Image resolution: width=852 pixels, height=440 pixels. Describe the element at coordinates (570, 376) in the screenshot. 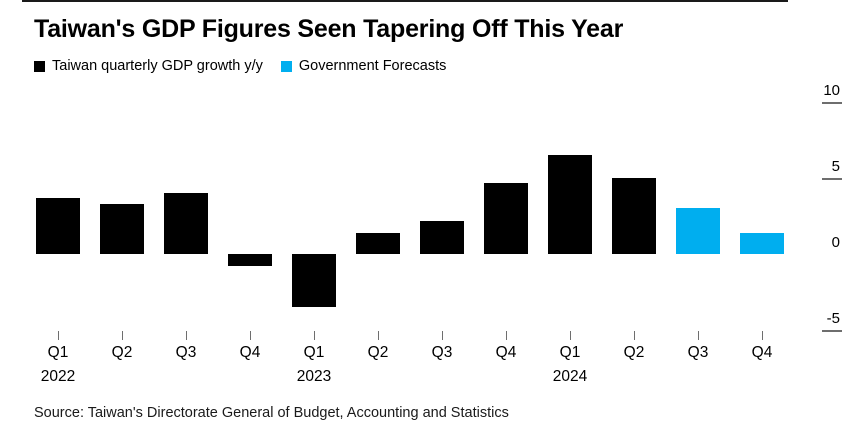

I see `x-axis-year-label: 2024` at that location.